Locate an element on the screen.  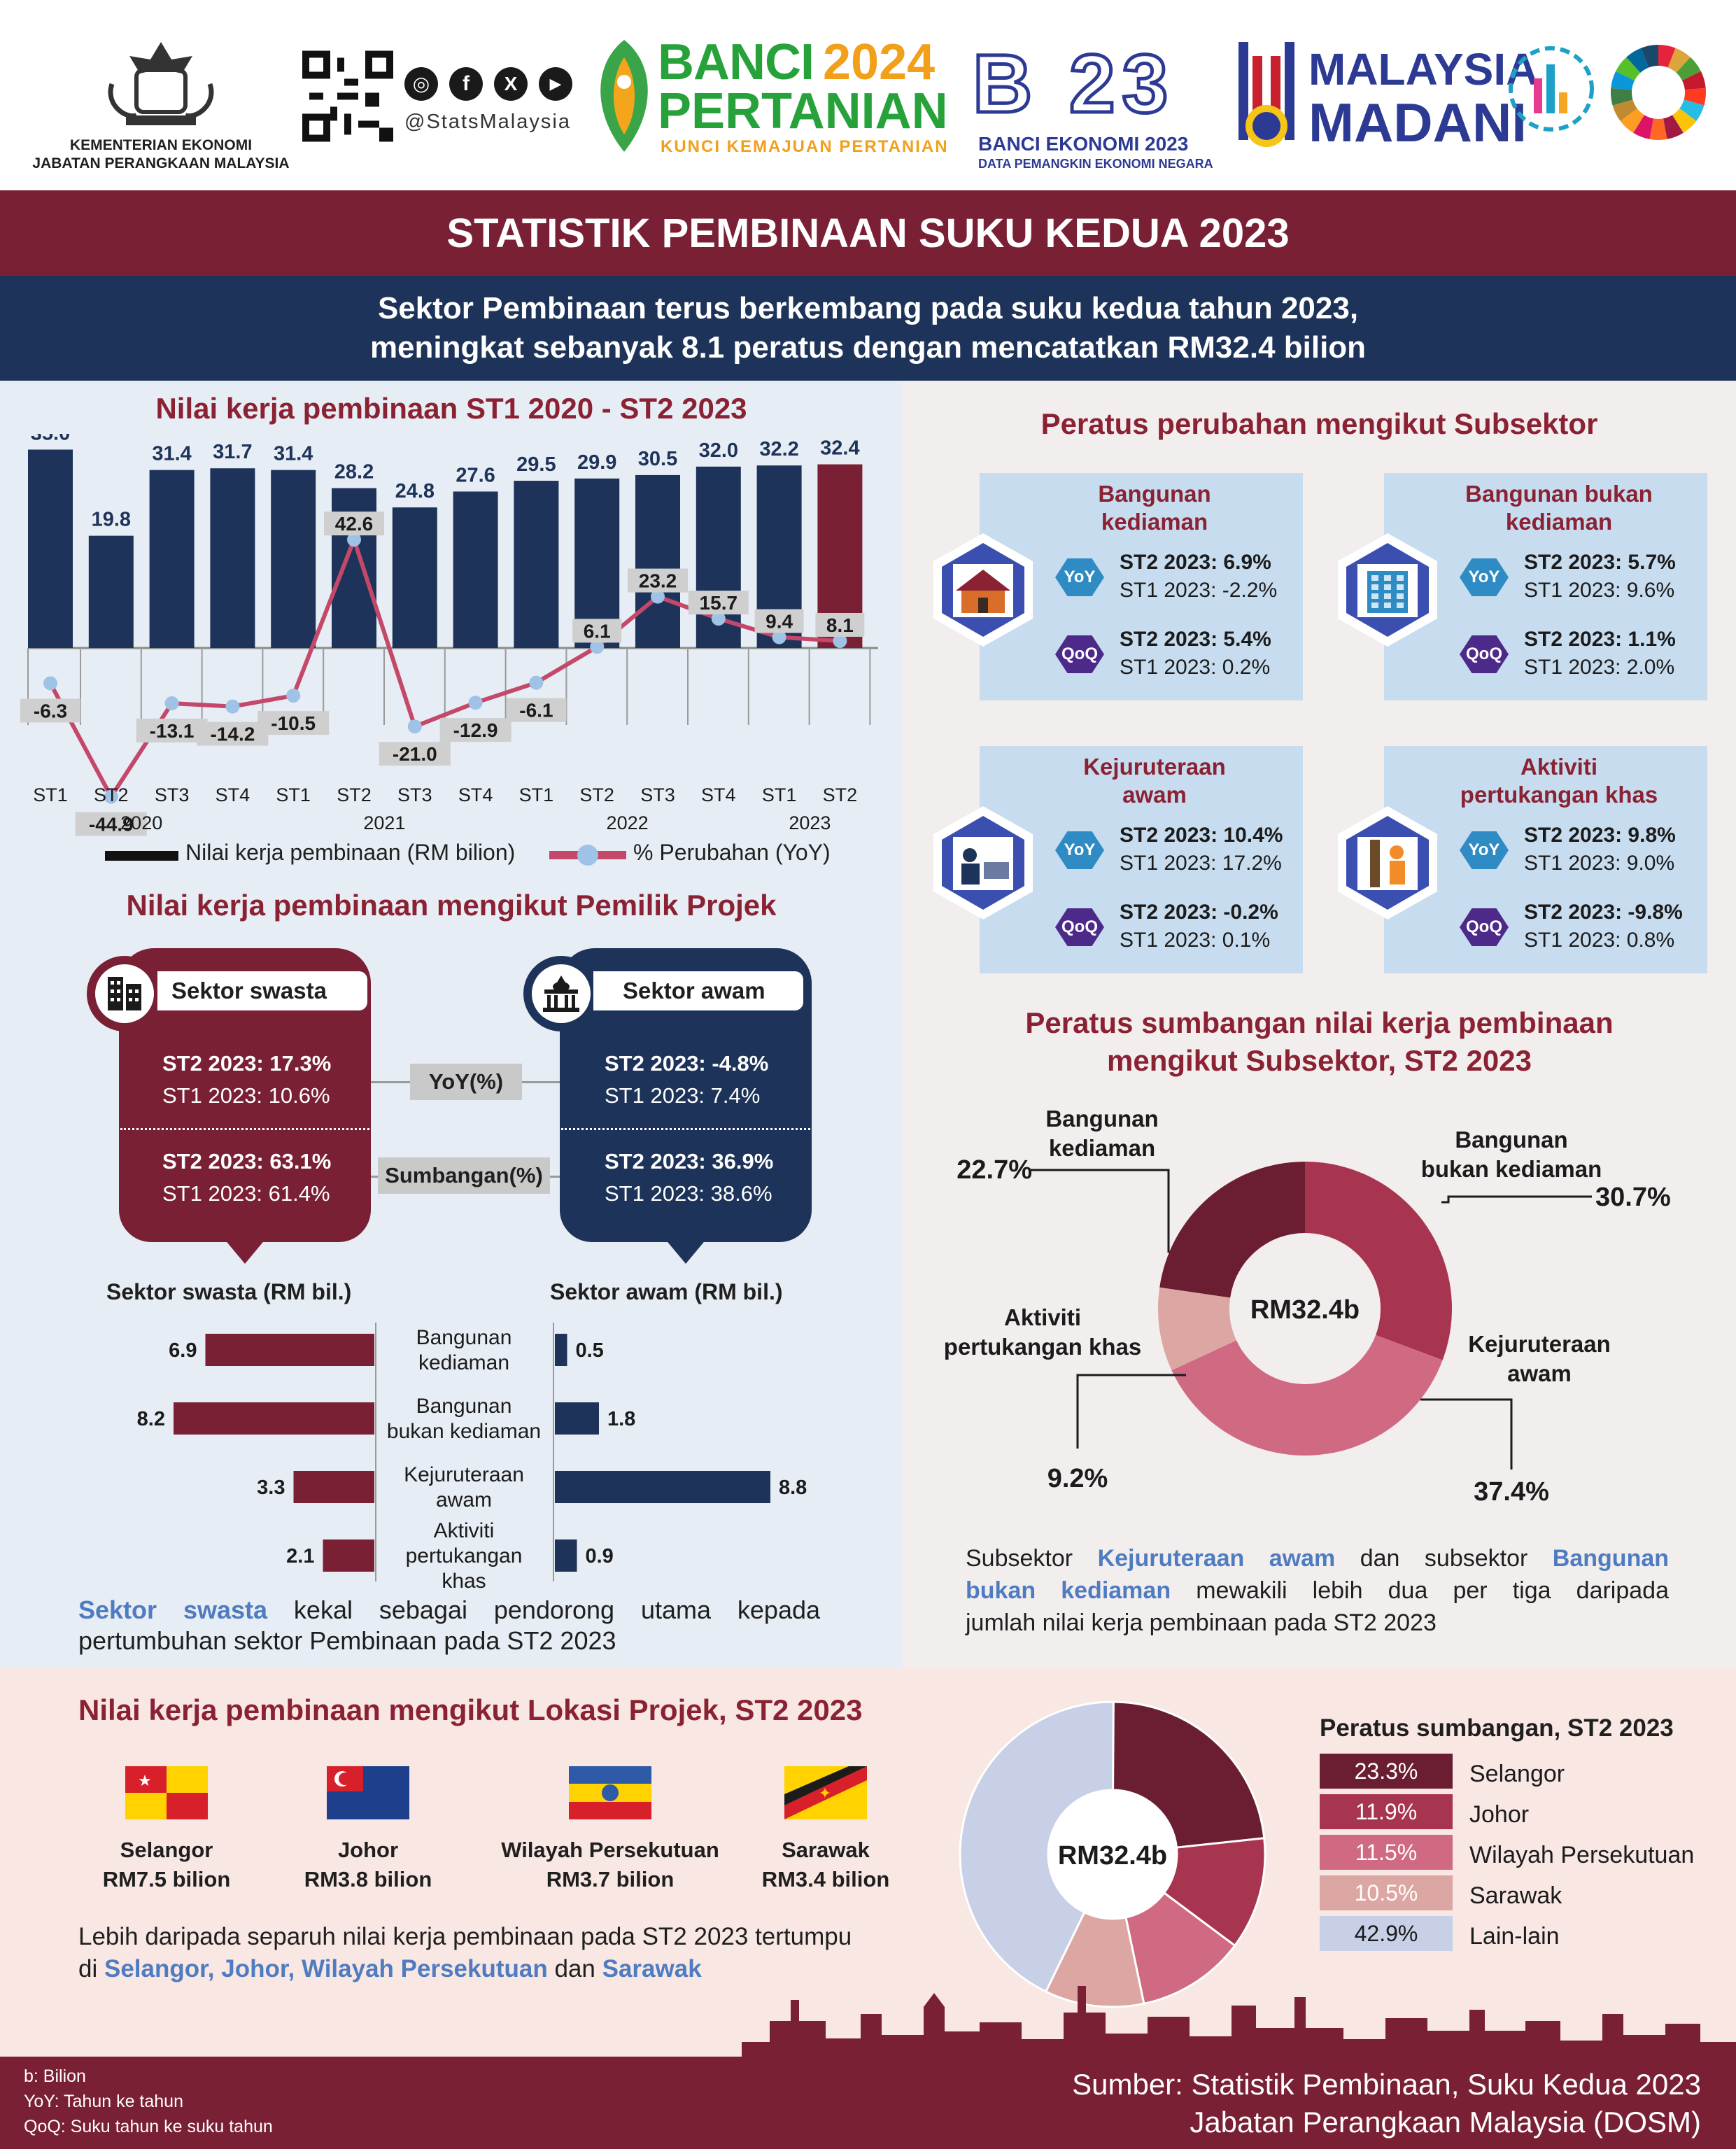
chart1-category-label: ST4 is located at coordinates (475, 794).